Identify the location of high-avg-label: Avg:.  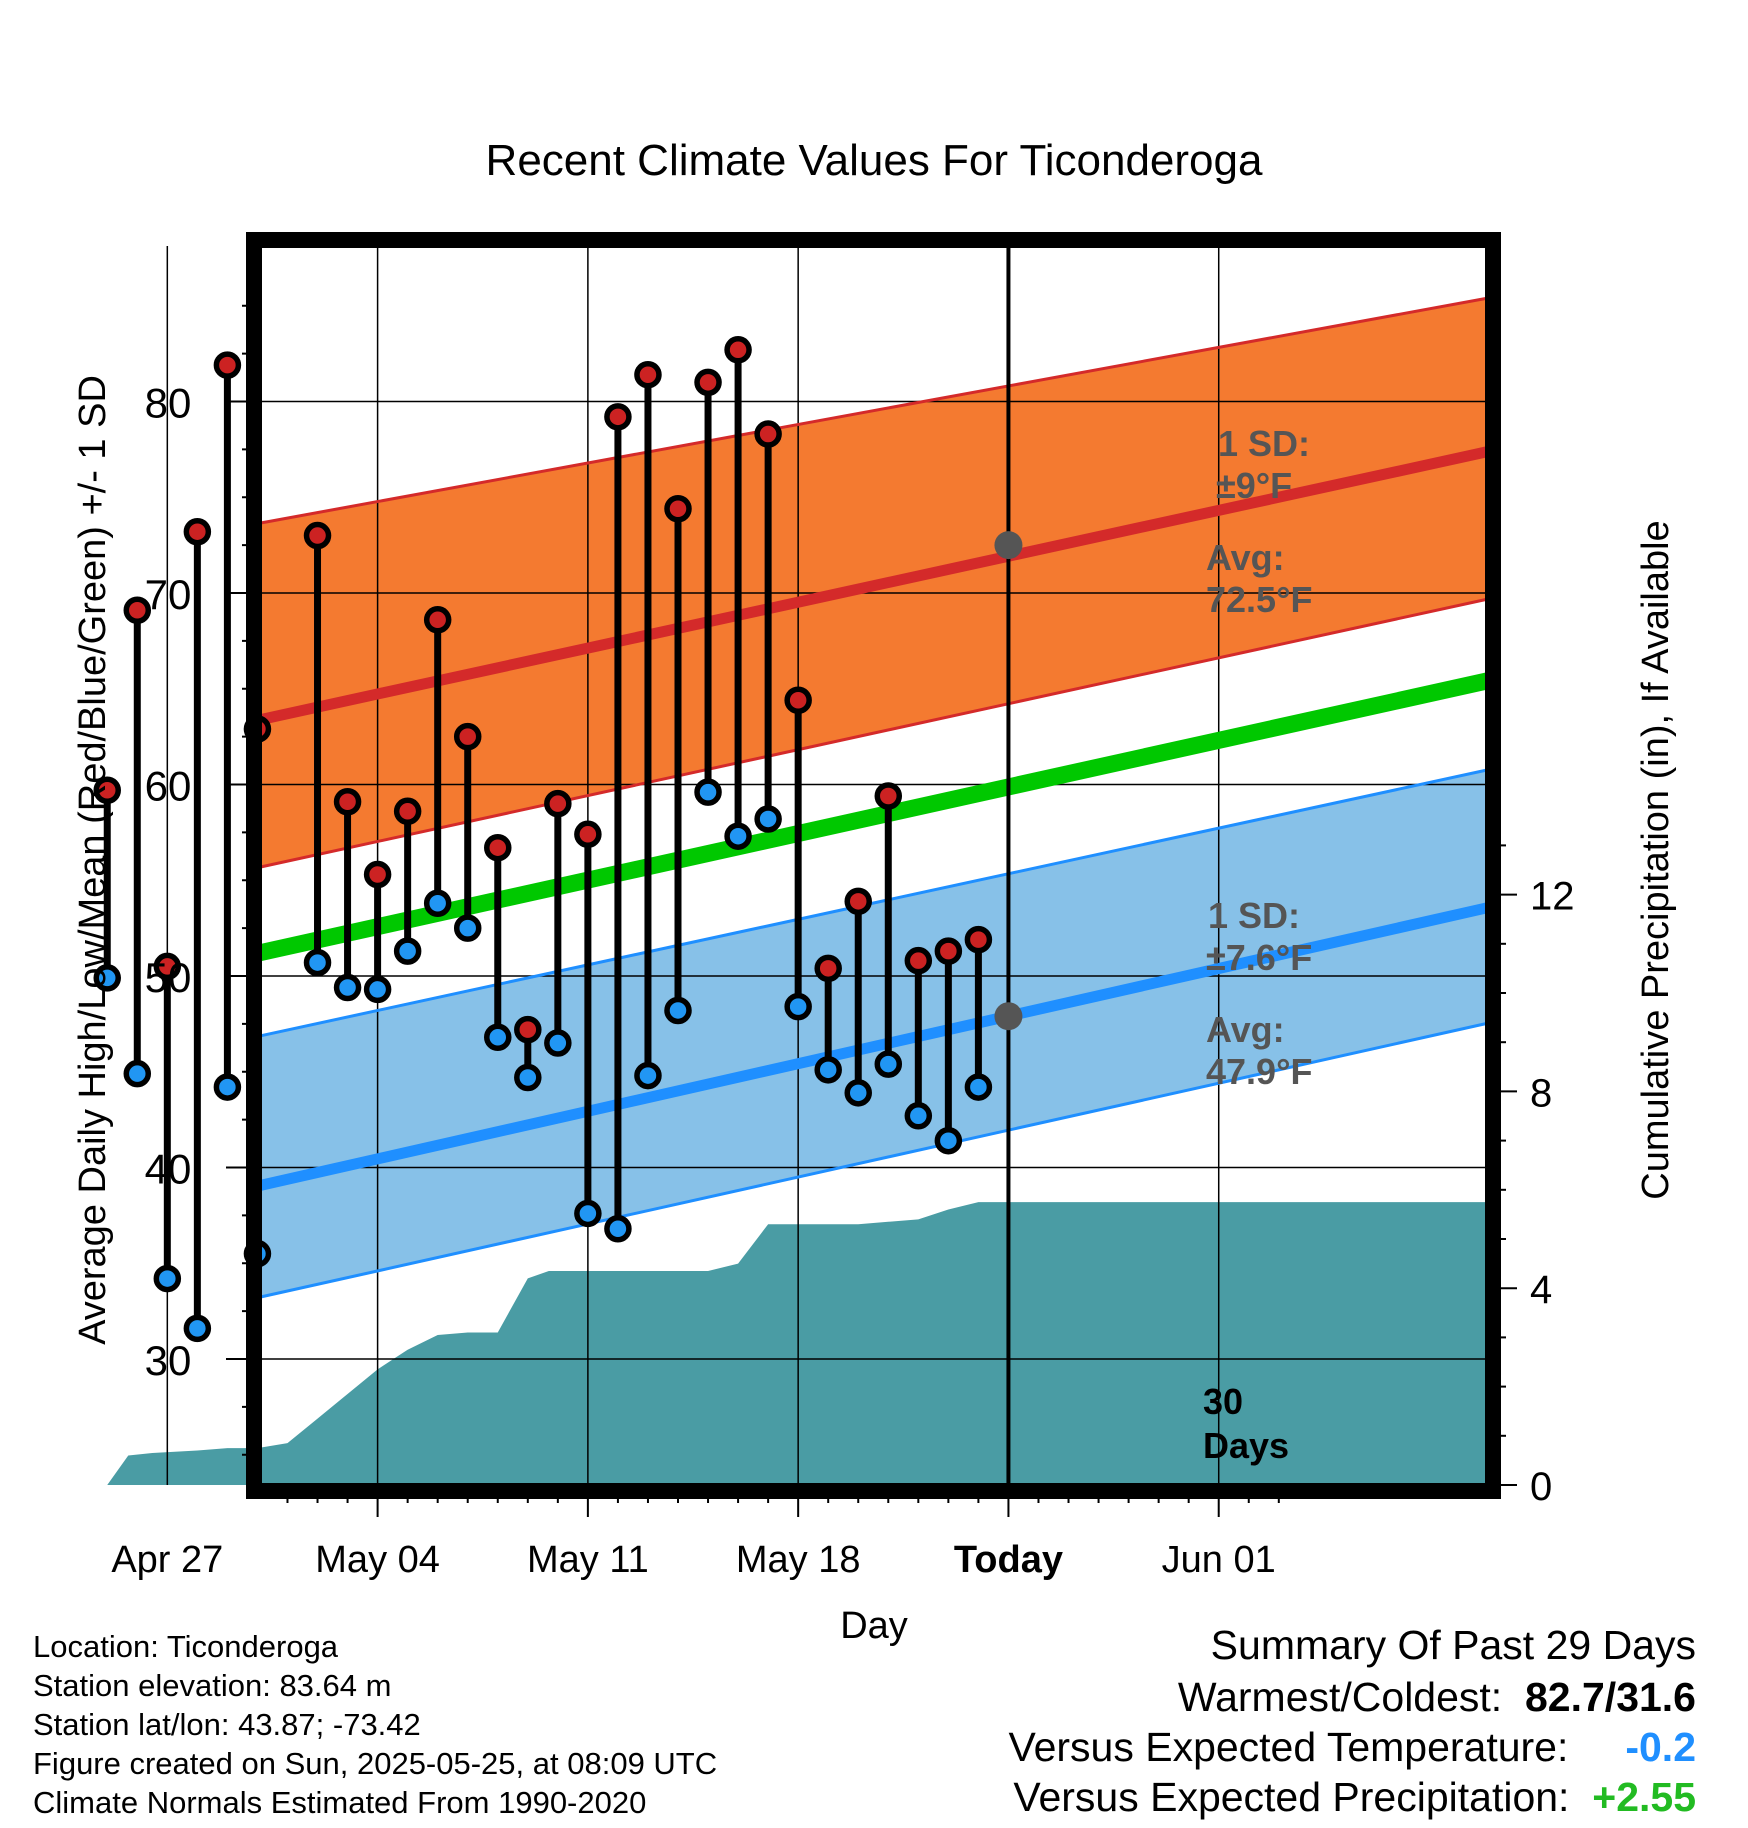
(1245, 557).